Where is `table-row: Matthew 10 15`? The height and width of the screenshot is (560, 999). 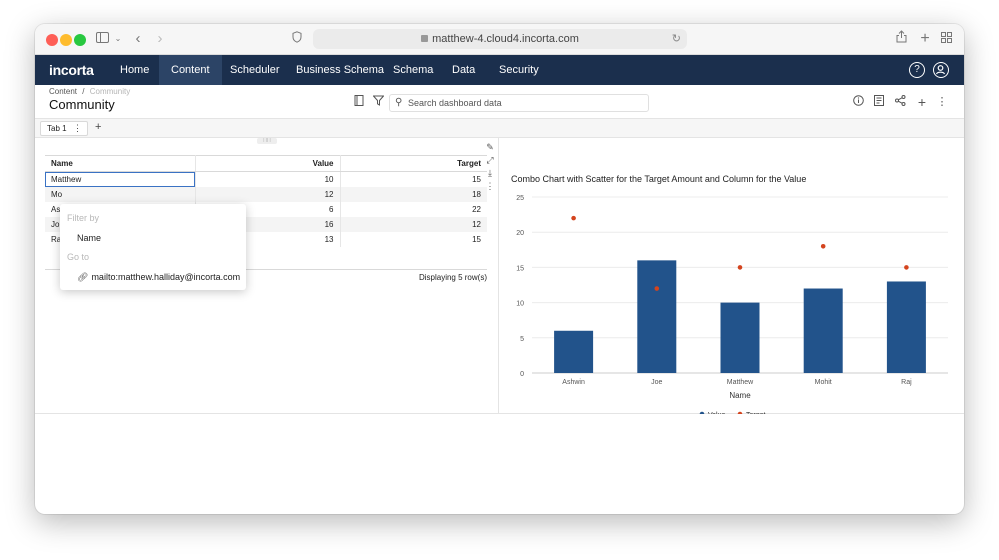
table-row: Matthew 10 15 is located at coordinates (266, 179).